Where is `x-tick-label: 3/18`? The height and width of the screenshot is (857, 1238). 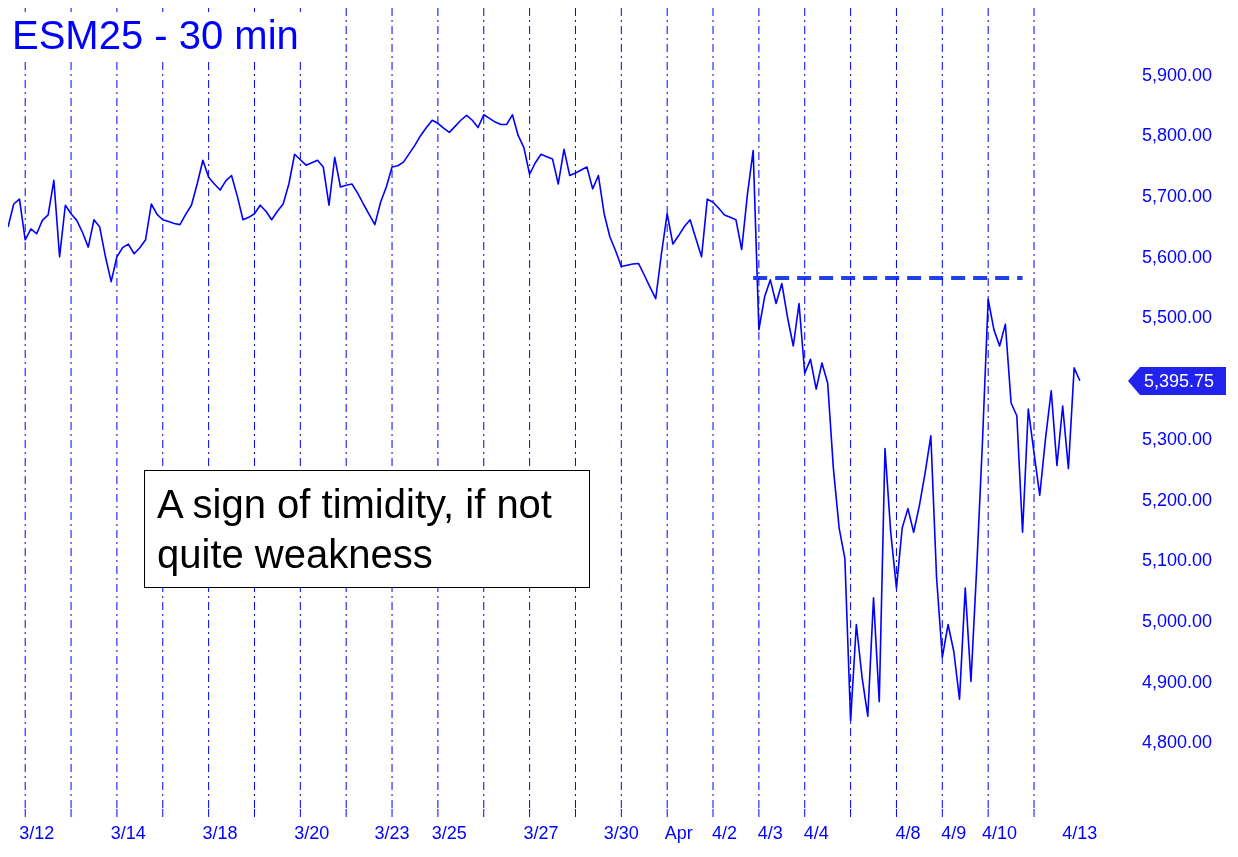 x-tick-label: 3/18 is located at coordinates (220, 833).